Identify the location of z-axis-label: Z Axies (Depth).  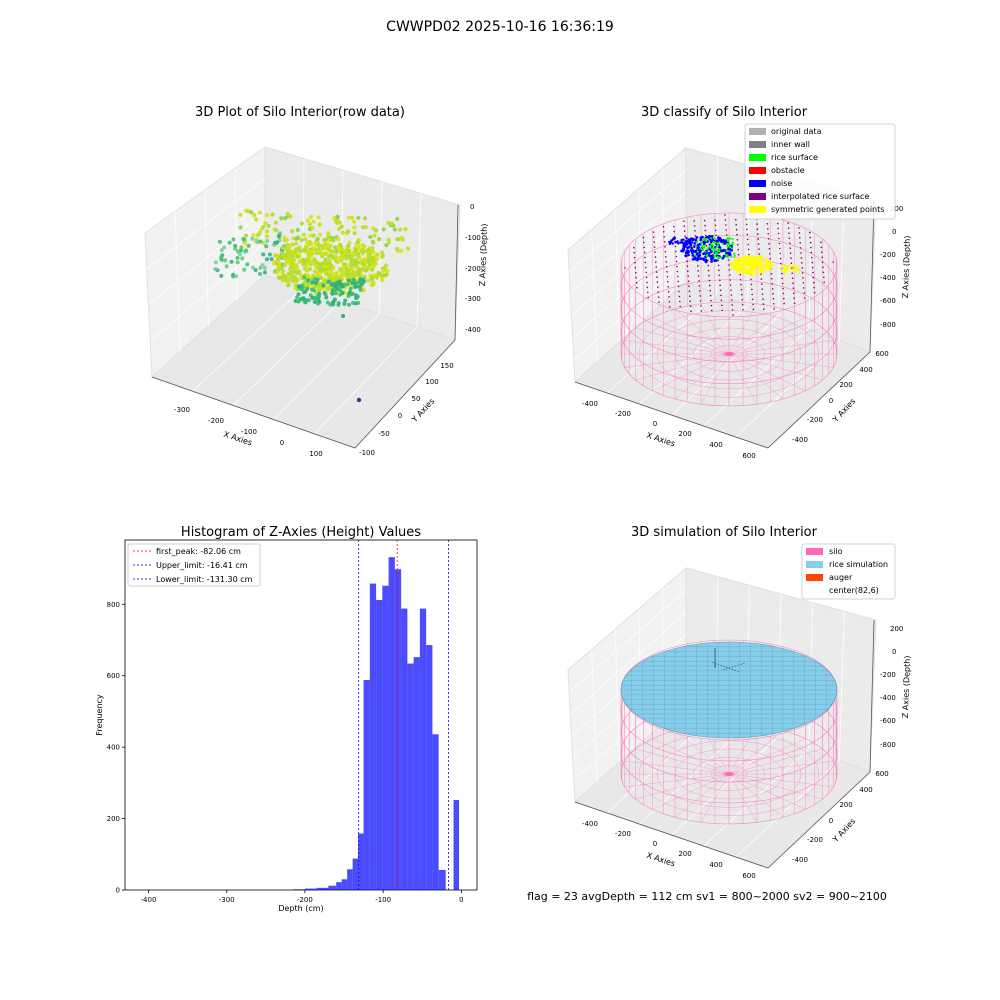
(906, 266).